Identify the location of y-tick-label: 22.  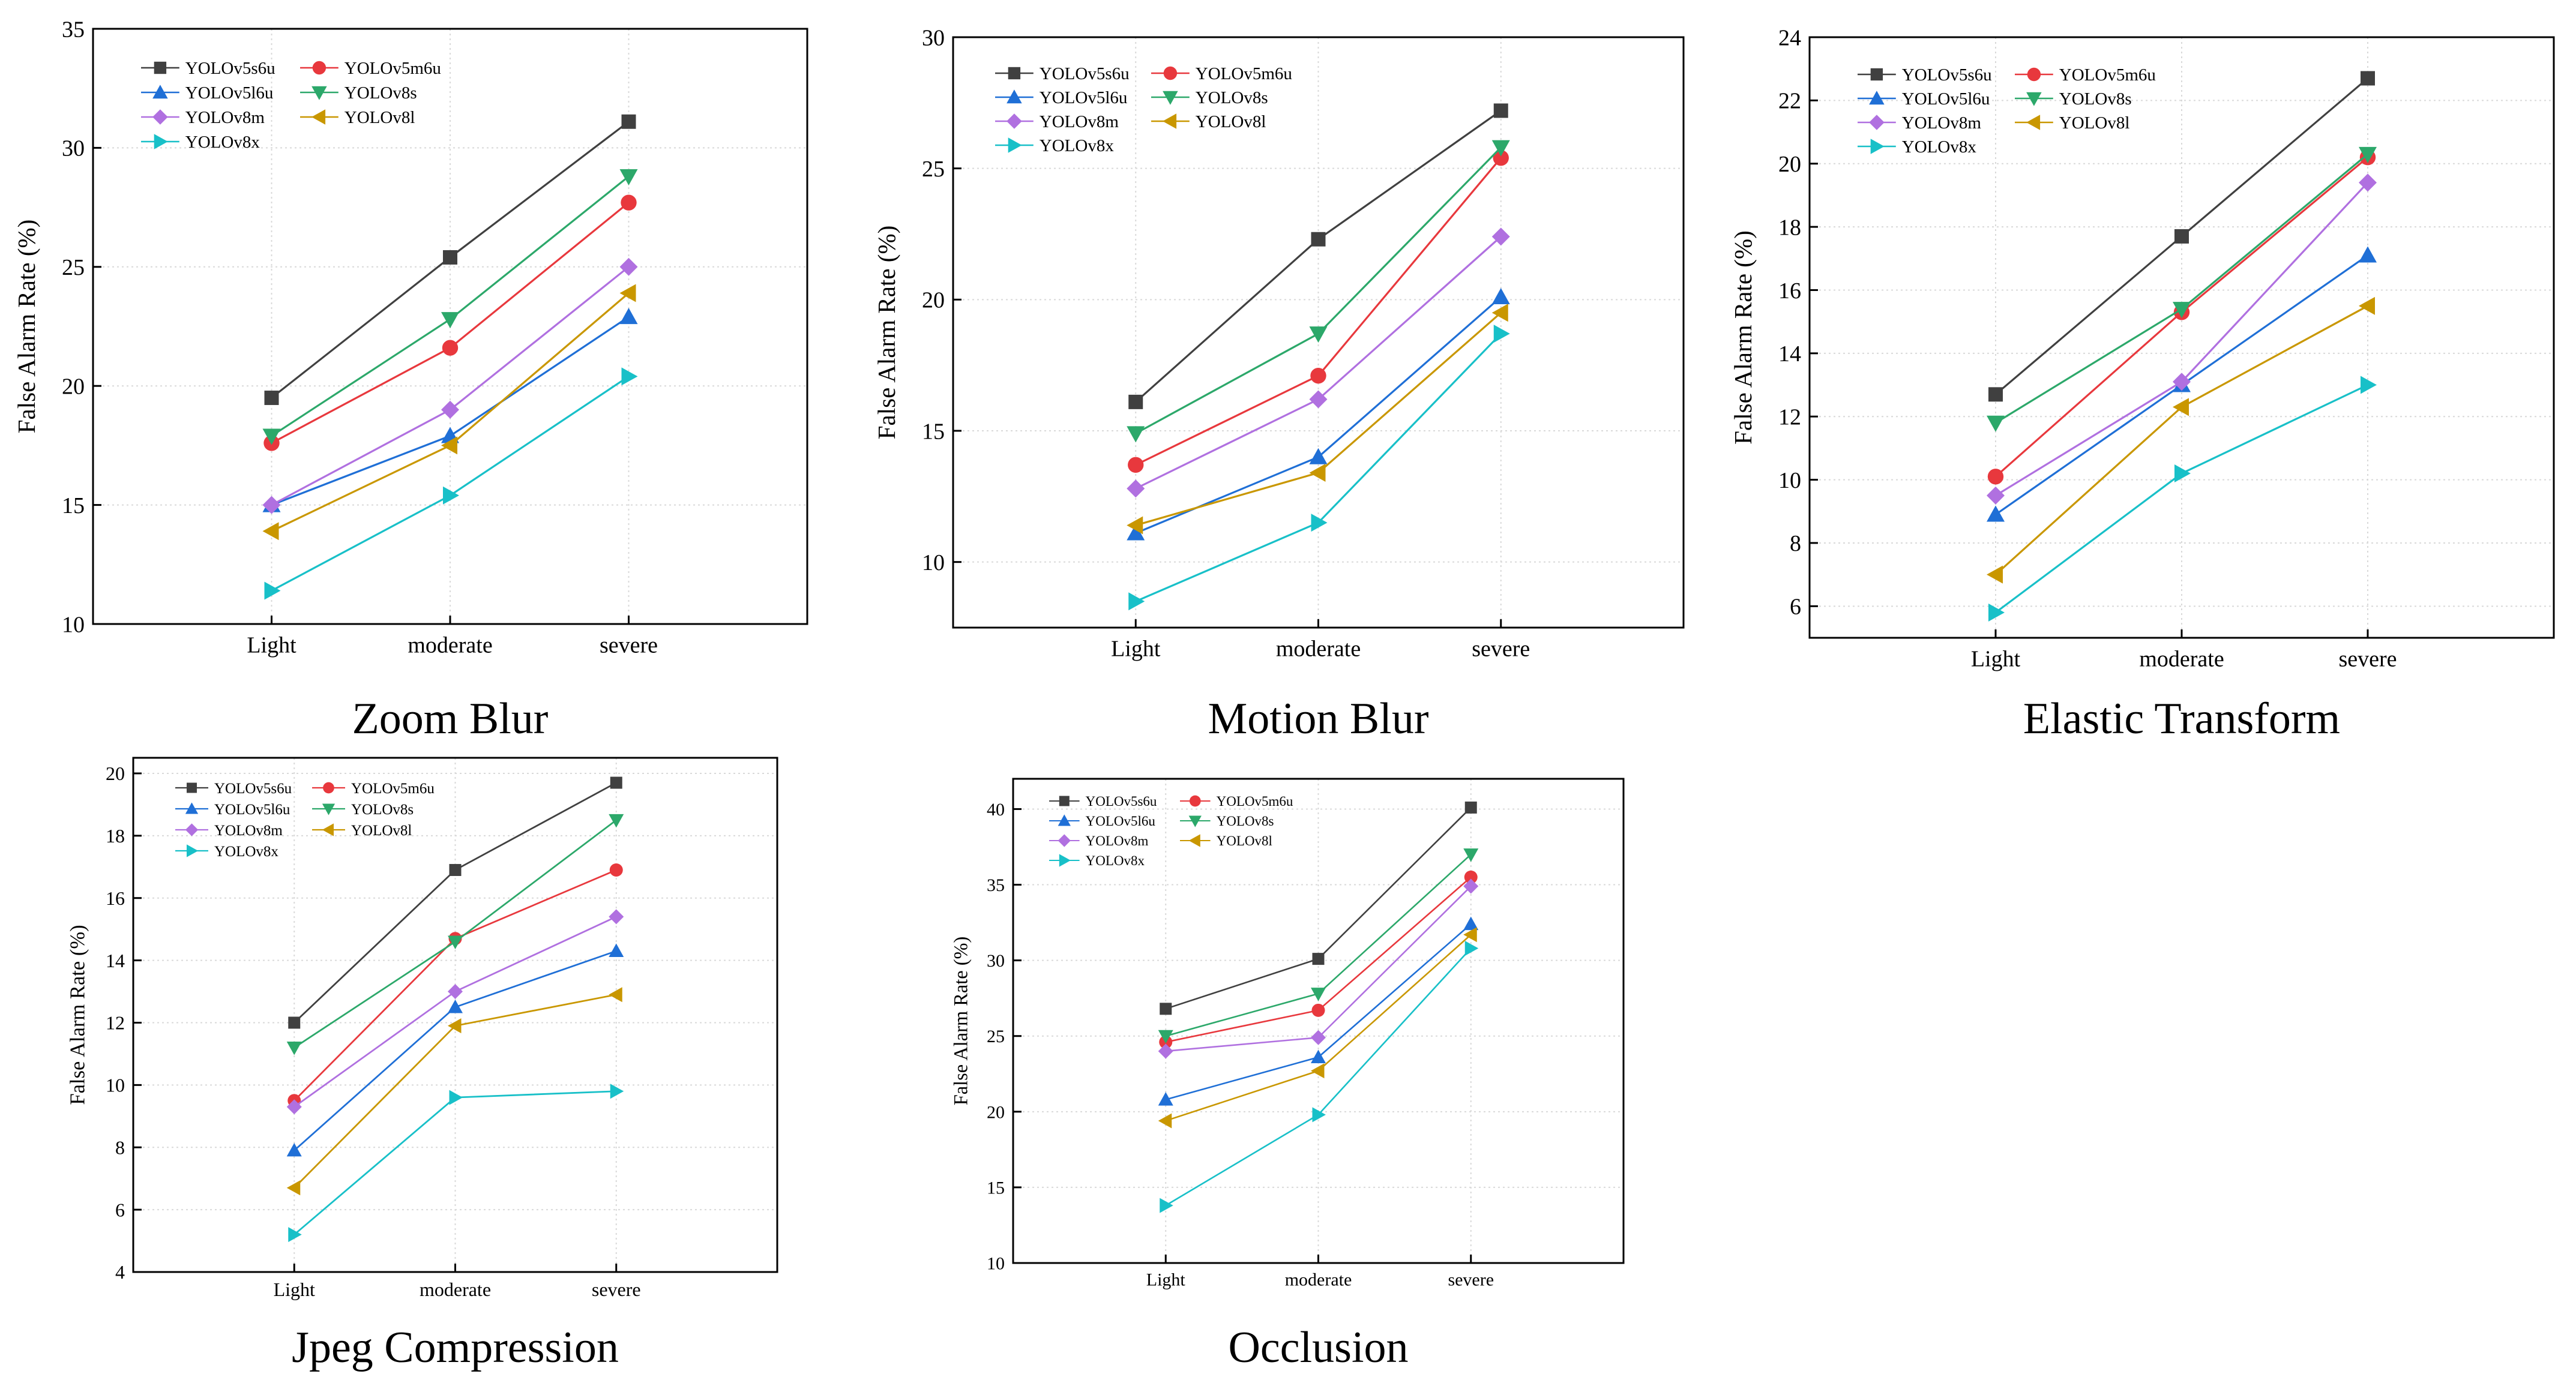
(1789, 102).